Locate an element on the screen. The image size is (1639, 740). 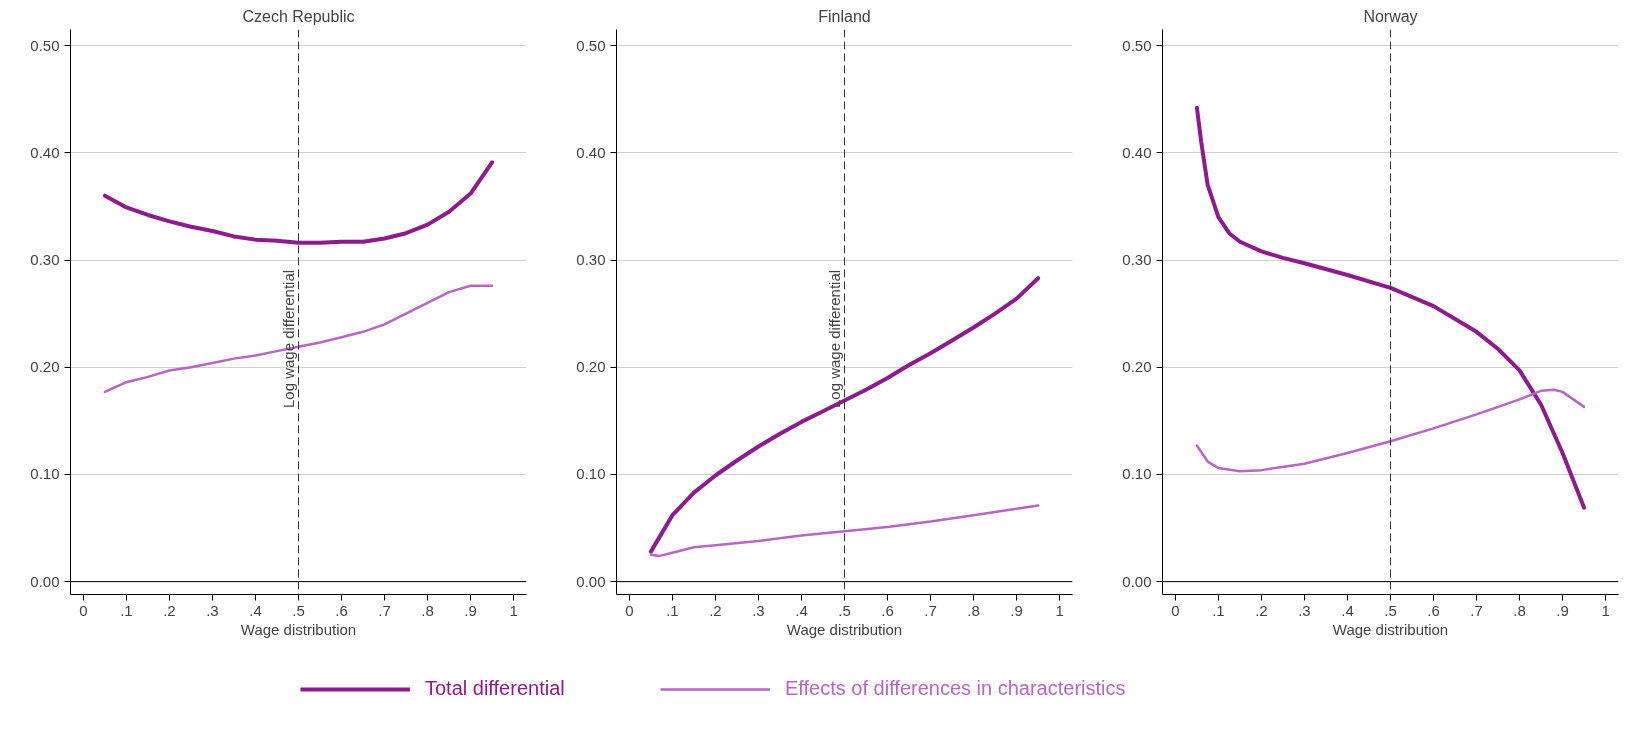
text: Effects of differences in characteristics is located at coordinates (955, 688).